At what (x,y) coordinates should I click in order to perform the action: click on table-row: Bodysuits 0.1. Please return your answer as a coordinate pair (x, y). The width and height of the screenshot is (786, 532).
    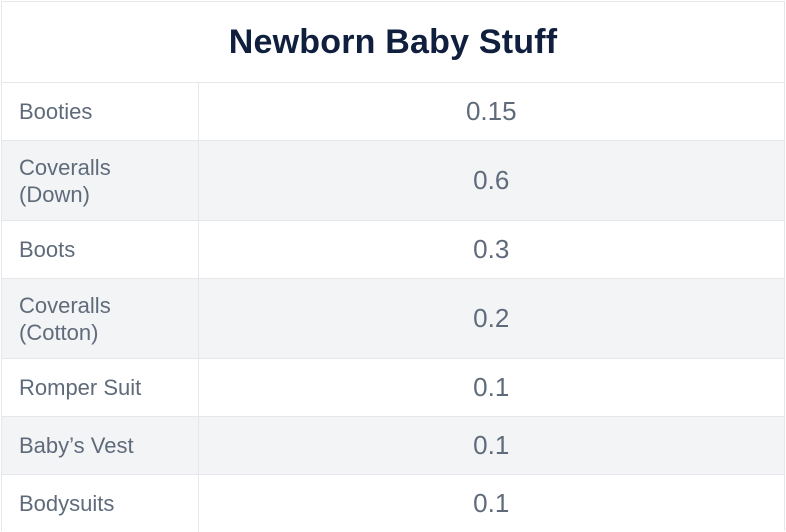
    Looking at the image, I should click on (393, 503).